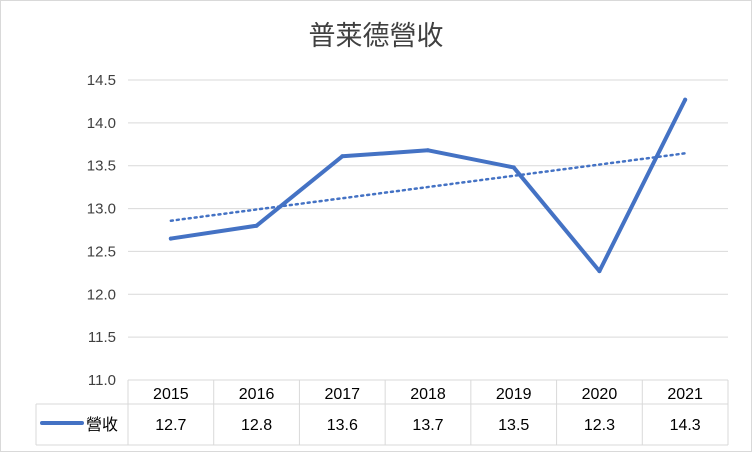 This screenshot has height=452, width=752. I want to click on x-category-label: 2018, so click(428, 394).